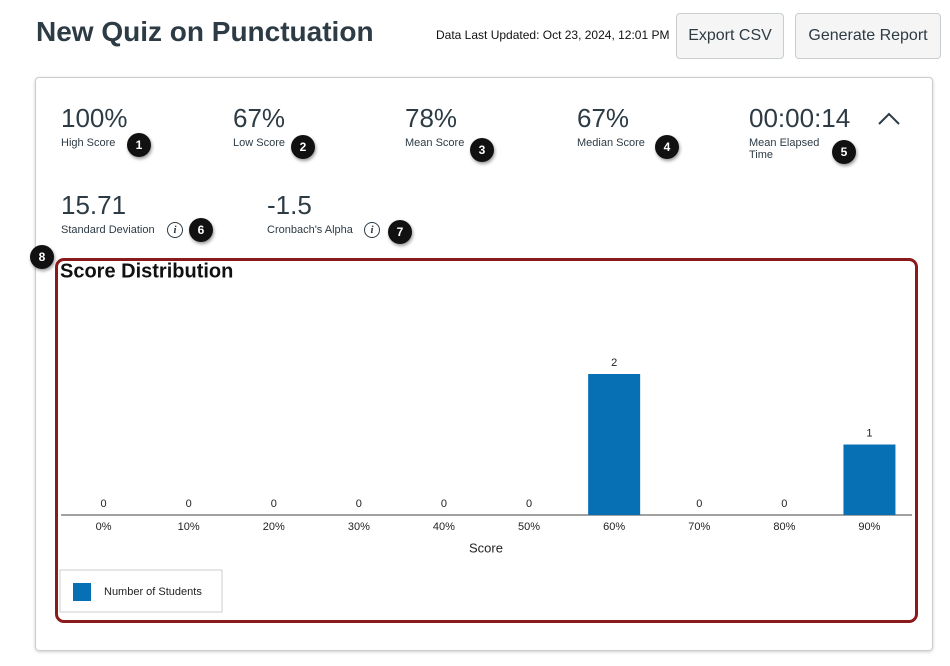 Image resolution: width=950 pixels, height=666 pixels. What do you see at coordinates (611, 143) in the screenshot?
I see `stat-label: Median Score` at bounding box center [611, 143].